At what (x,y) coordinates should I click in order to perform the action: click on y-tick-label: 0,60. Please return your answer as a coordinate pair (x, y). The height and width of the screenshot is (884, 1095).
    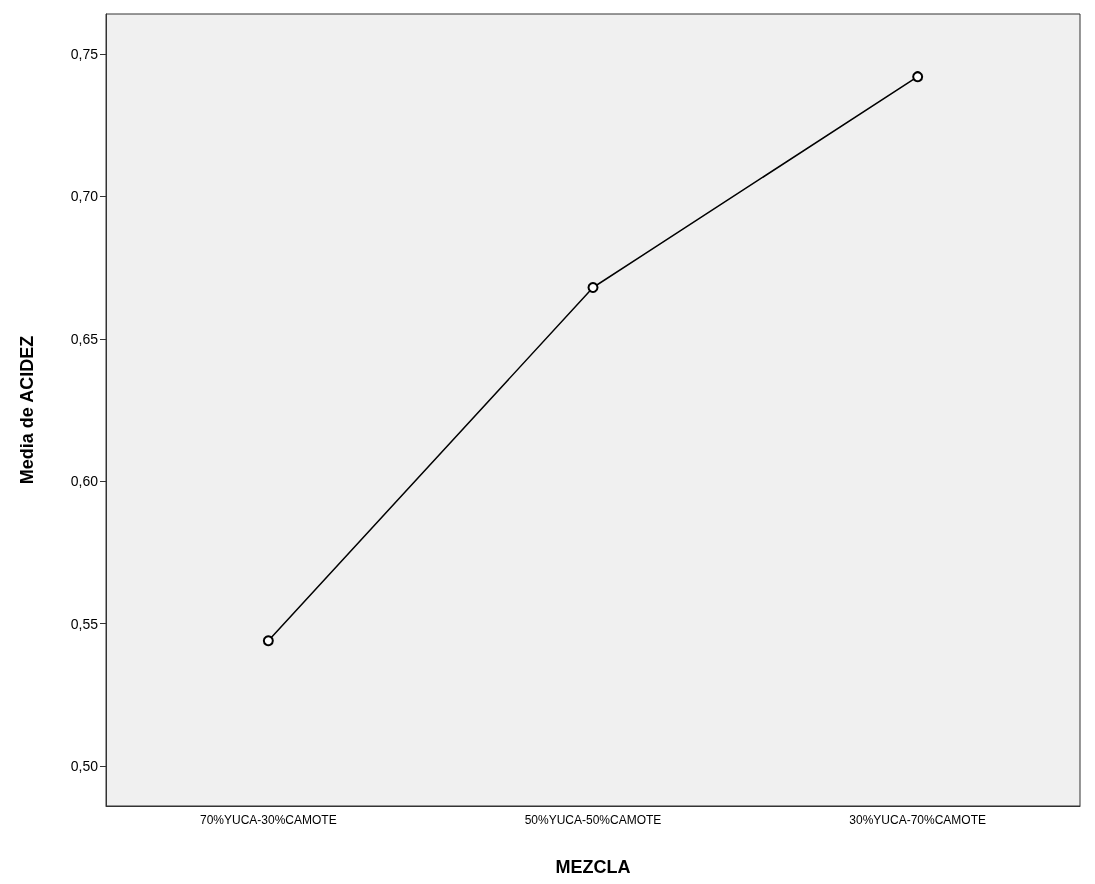
    Looking at the image, I should click on (84, 481).